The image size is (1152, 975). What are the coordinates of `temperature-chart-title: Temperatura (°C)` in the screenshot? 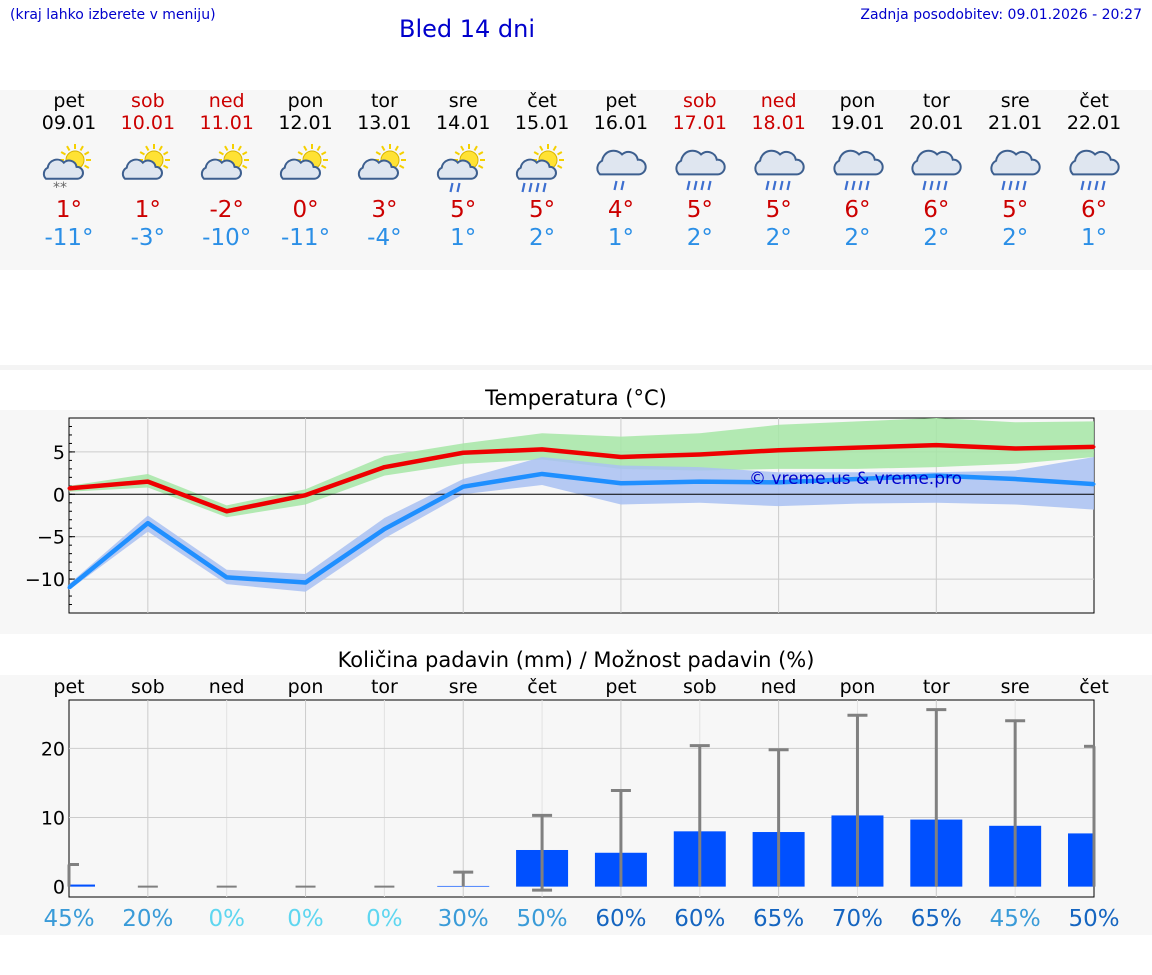 It's located at (576, 398).